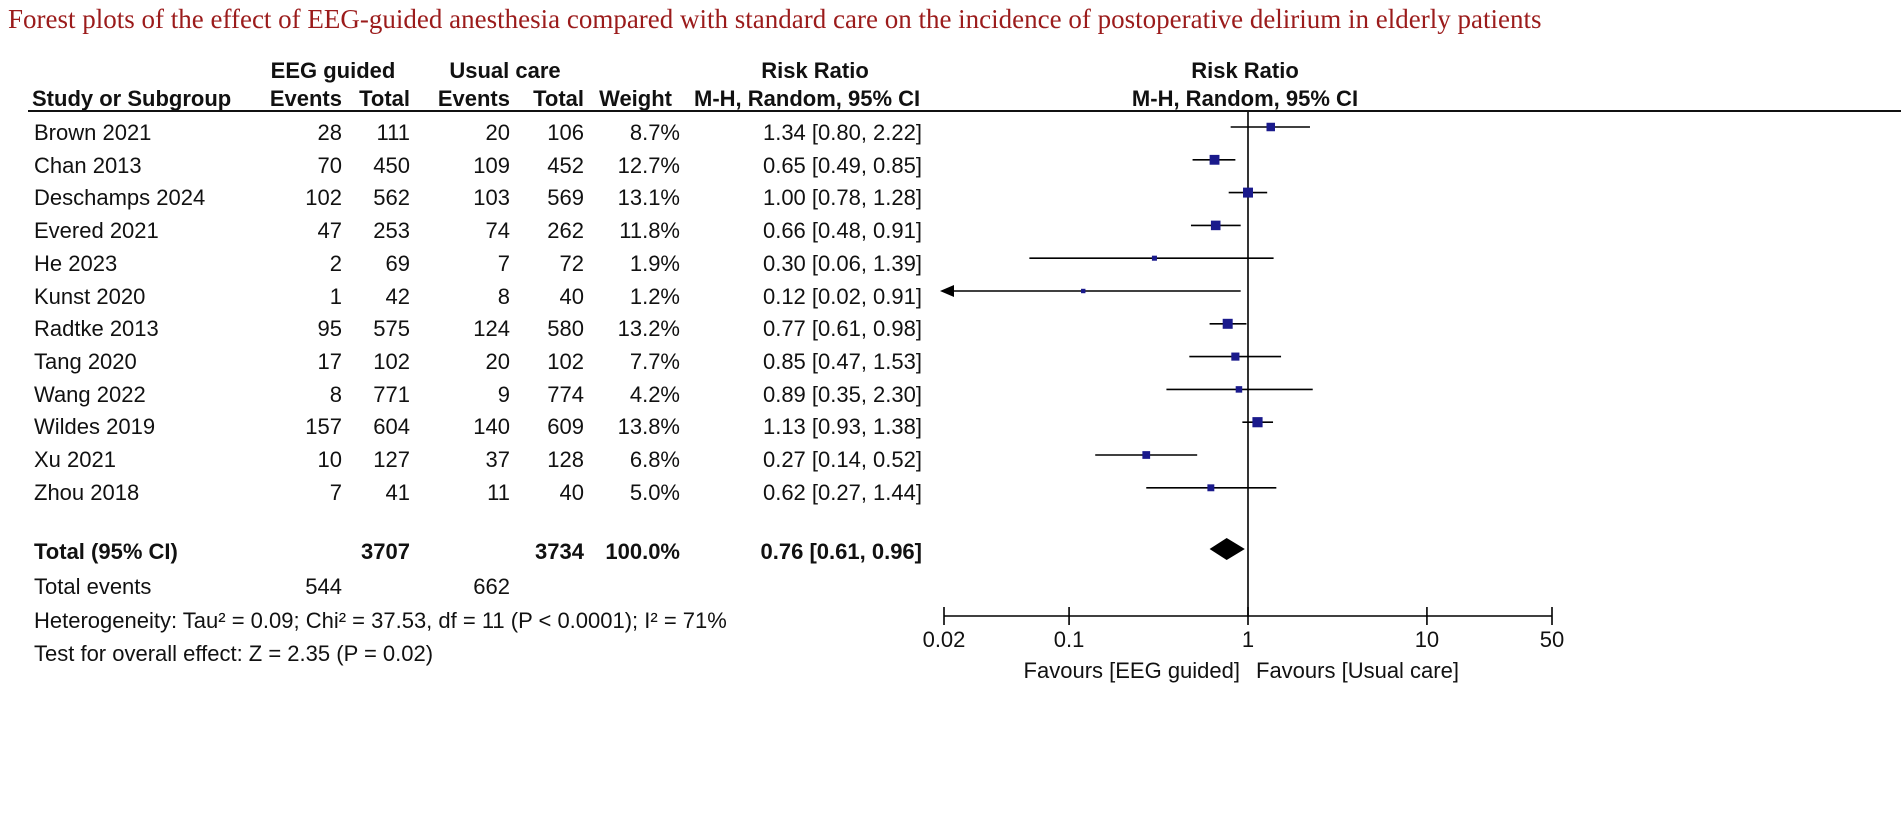  What do you see at coordinates (96, 230) in the screenshot?
I see `study-name: Evered 2021` at bounding box center [96, 230].